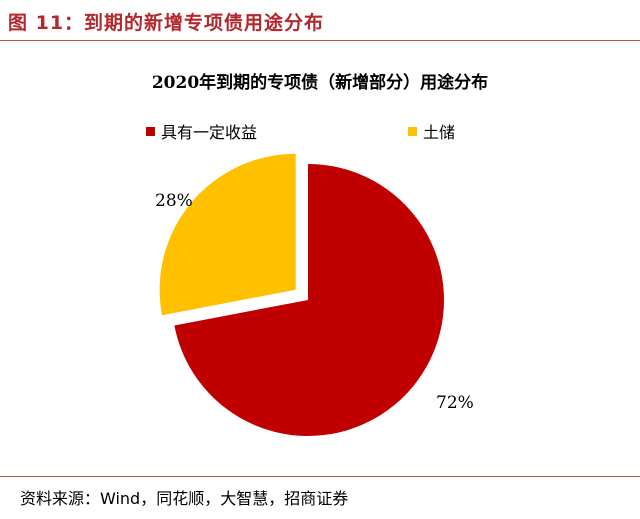  I want to click on figure-title: 图 11：到期的新增专项债用途分布, so click(166, 23).